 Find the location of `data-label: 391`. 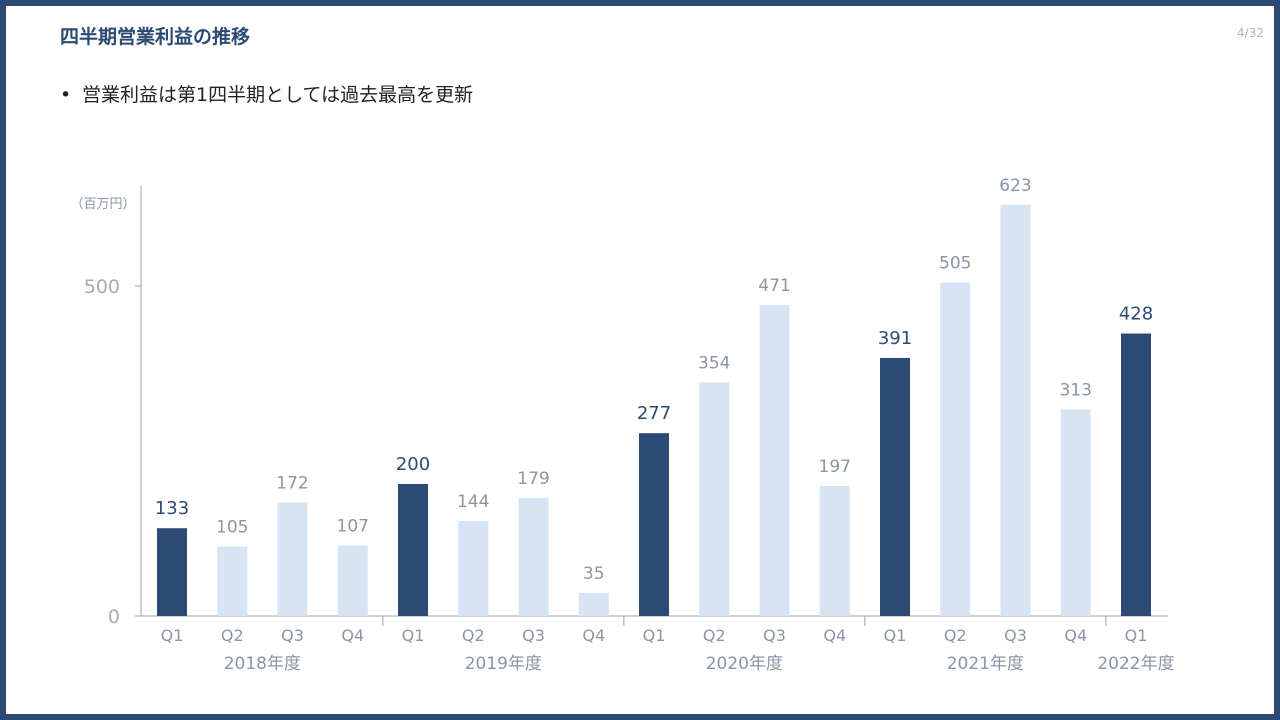

data-label: 391 is located at coordinates (895, 338).